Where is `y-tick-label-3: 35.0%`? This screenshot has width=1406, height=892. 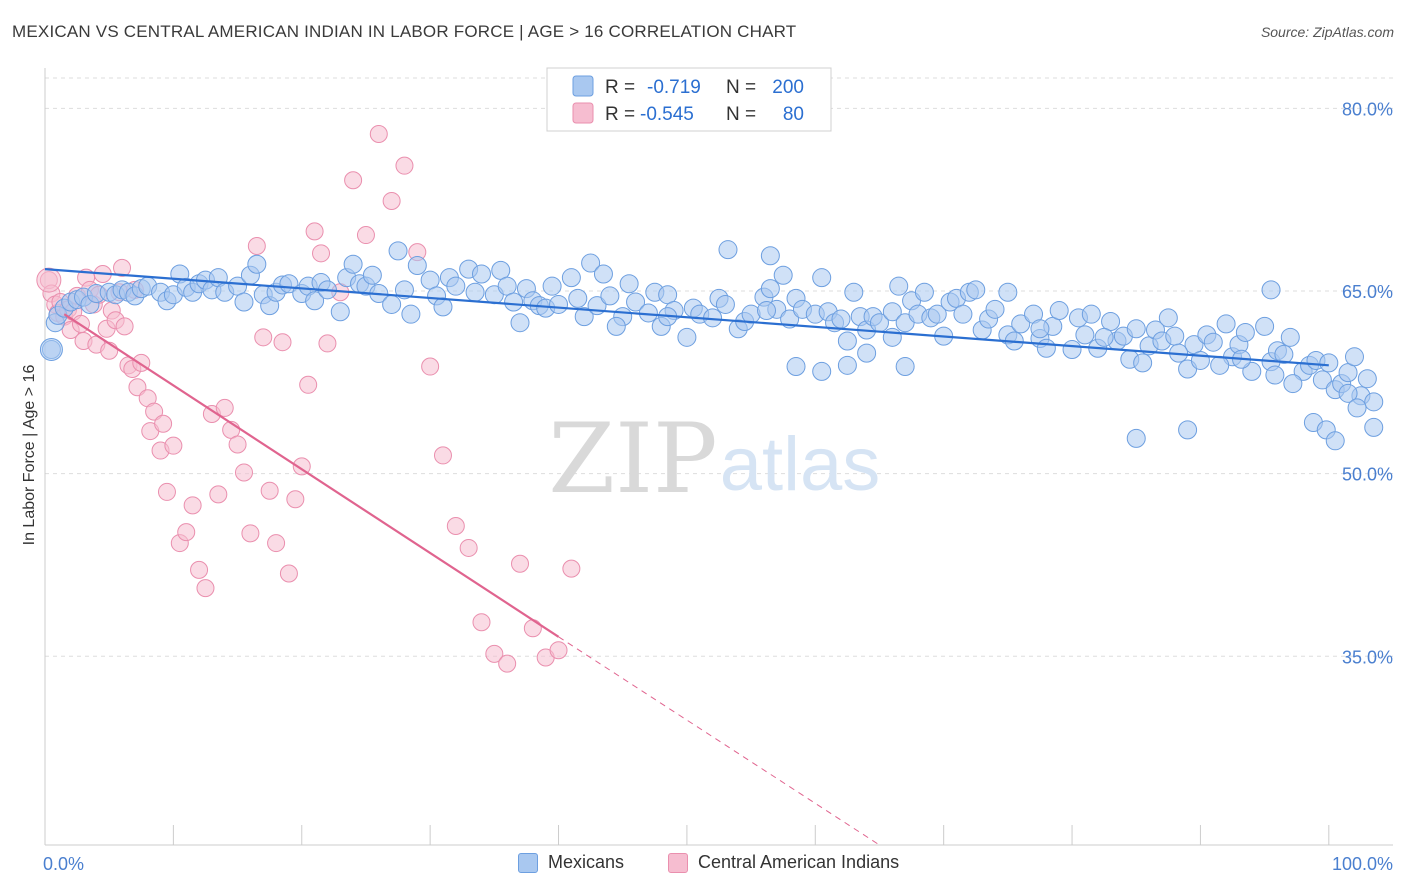
y-tick-label-3: 35.0% is located at coordinates (1367, 657).